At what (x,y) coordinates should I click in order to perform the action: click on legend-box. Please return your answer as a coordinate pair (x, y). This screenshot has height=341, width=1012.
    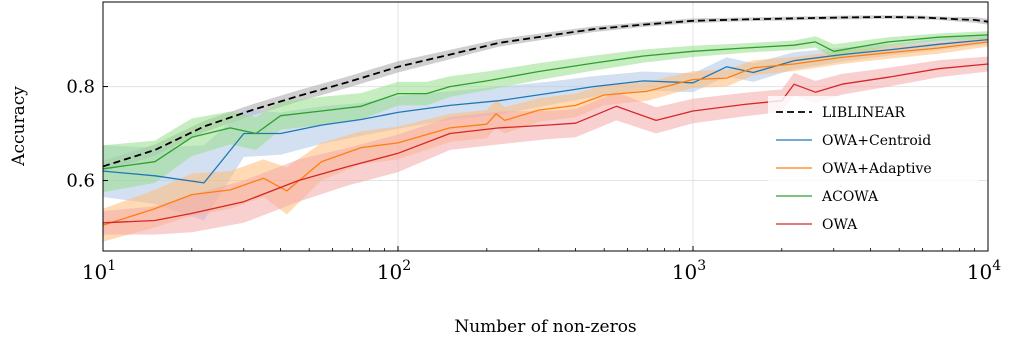
    Looking at the image, I should click on (873, 169).